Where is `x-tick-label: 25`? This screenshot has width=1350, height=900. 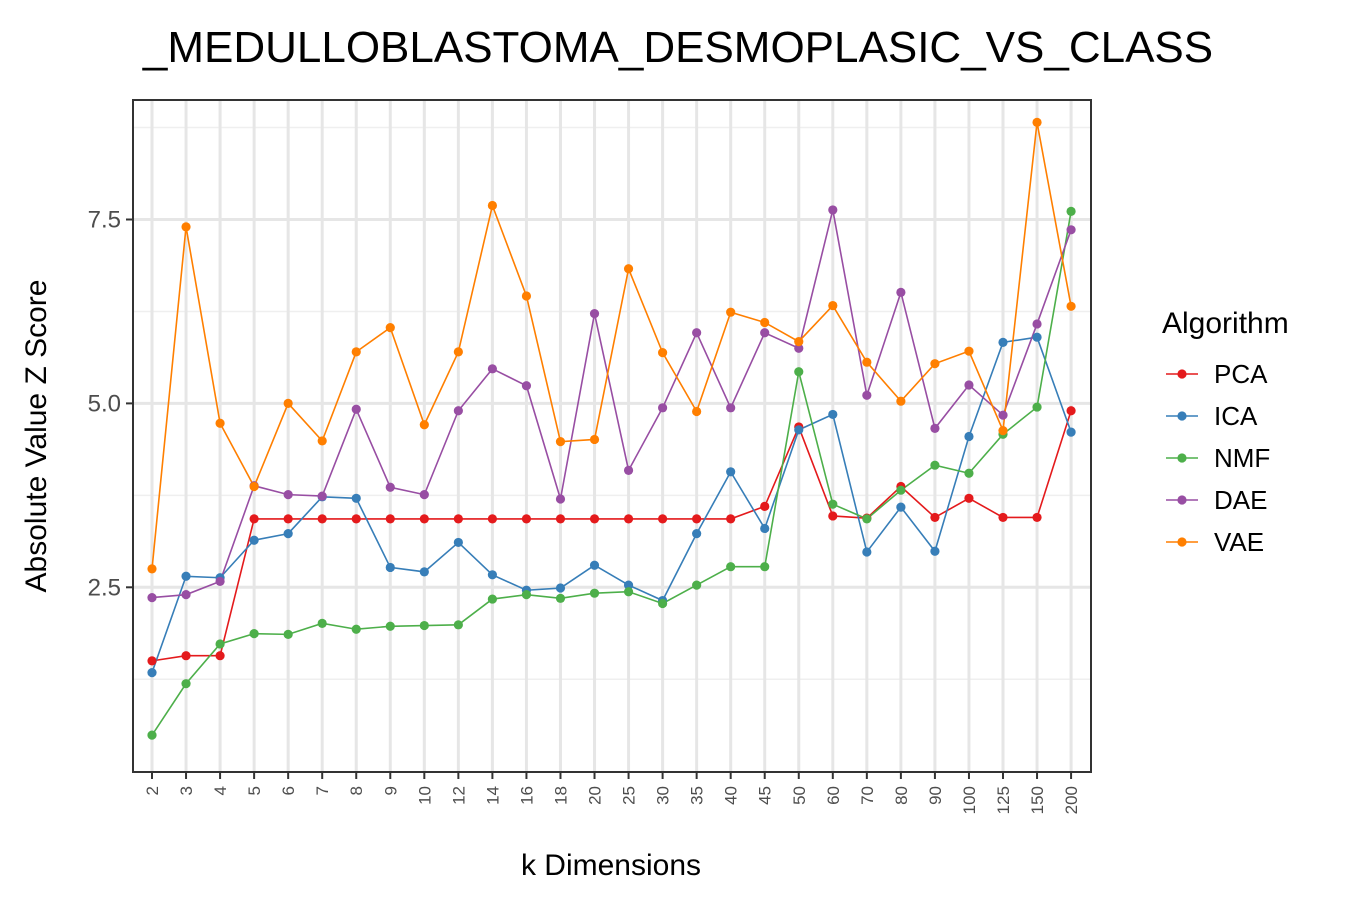 x-tick-label: 25 is located at coordinates (629, 795).